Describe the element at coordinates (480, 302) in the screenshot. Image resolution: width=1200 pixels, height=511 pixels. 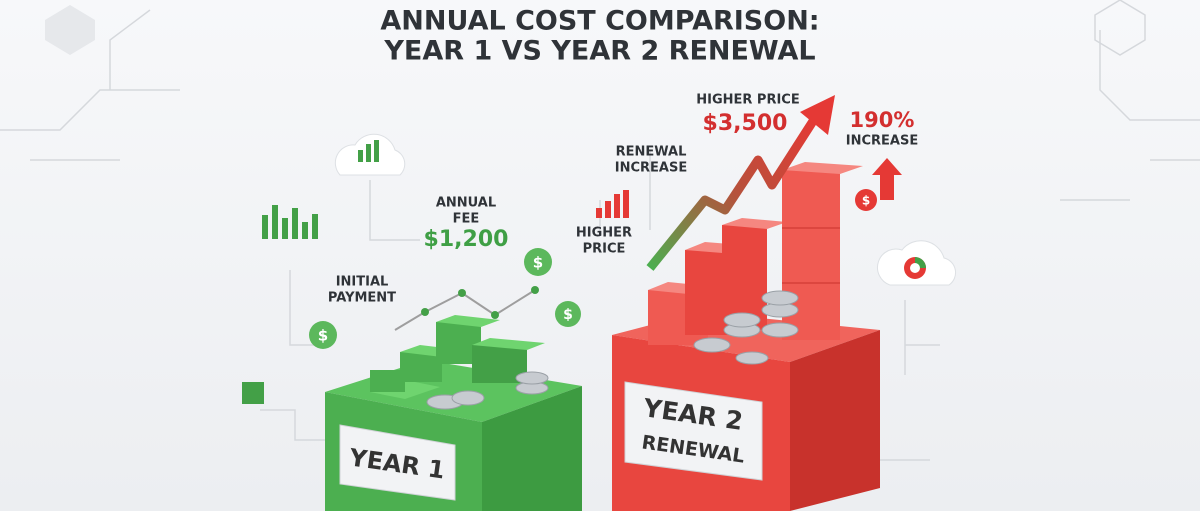
I see `trend-points` at that location.